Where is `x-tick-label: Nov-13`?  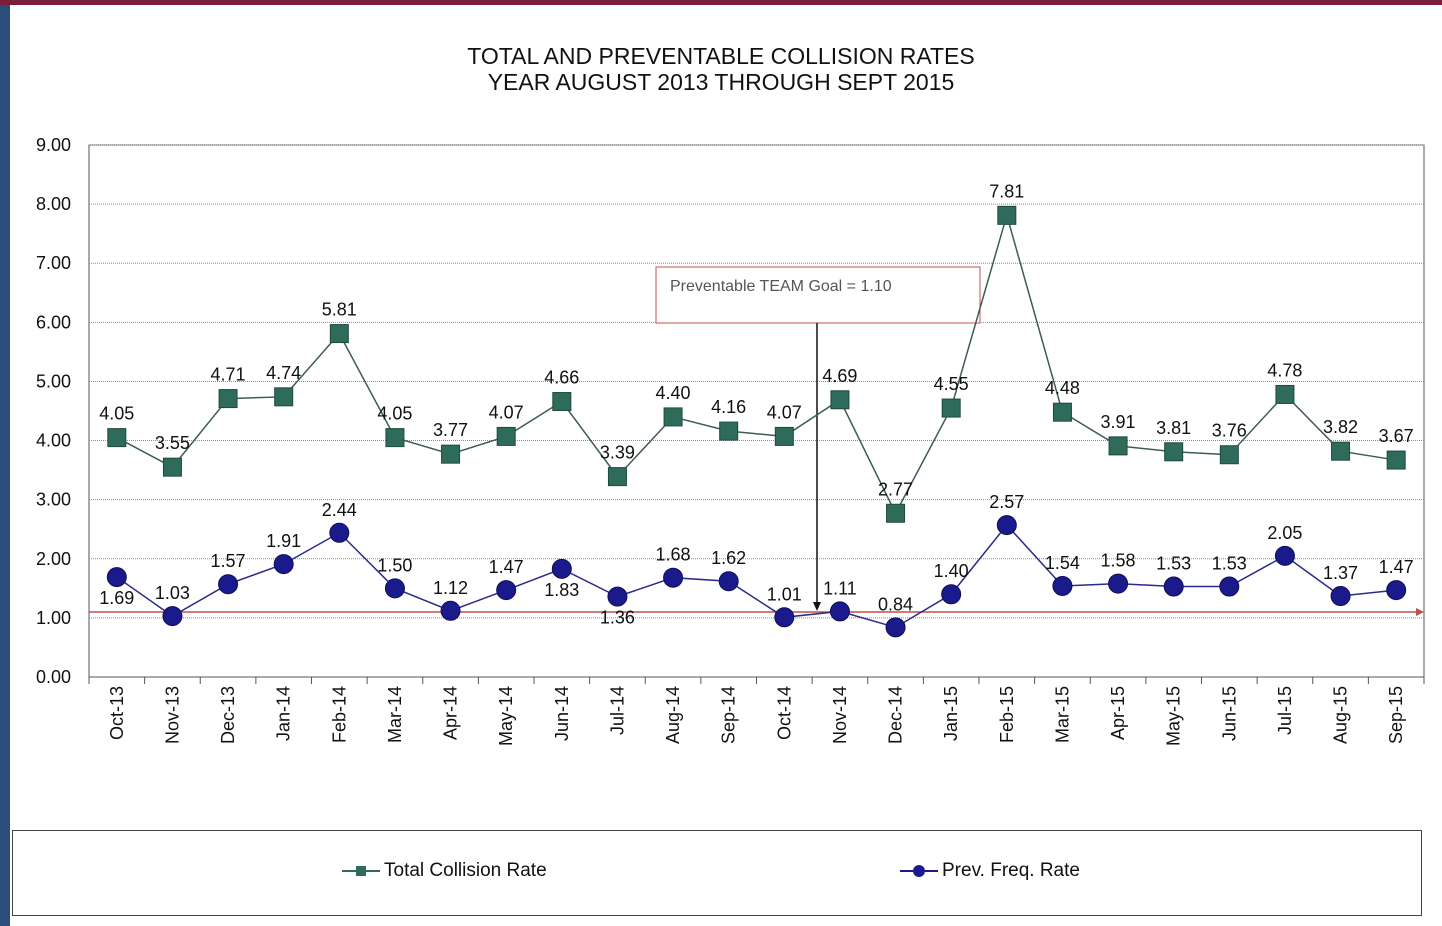
x-tick-label: Nov-13 is located at coordinates (172, 715).